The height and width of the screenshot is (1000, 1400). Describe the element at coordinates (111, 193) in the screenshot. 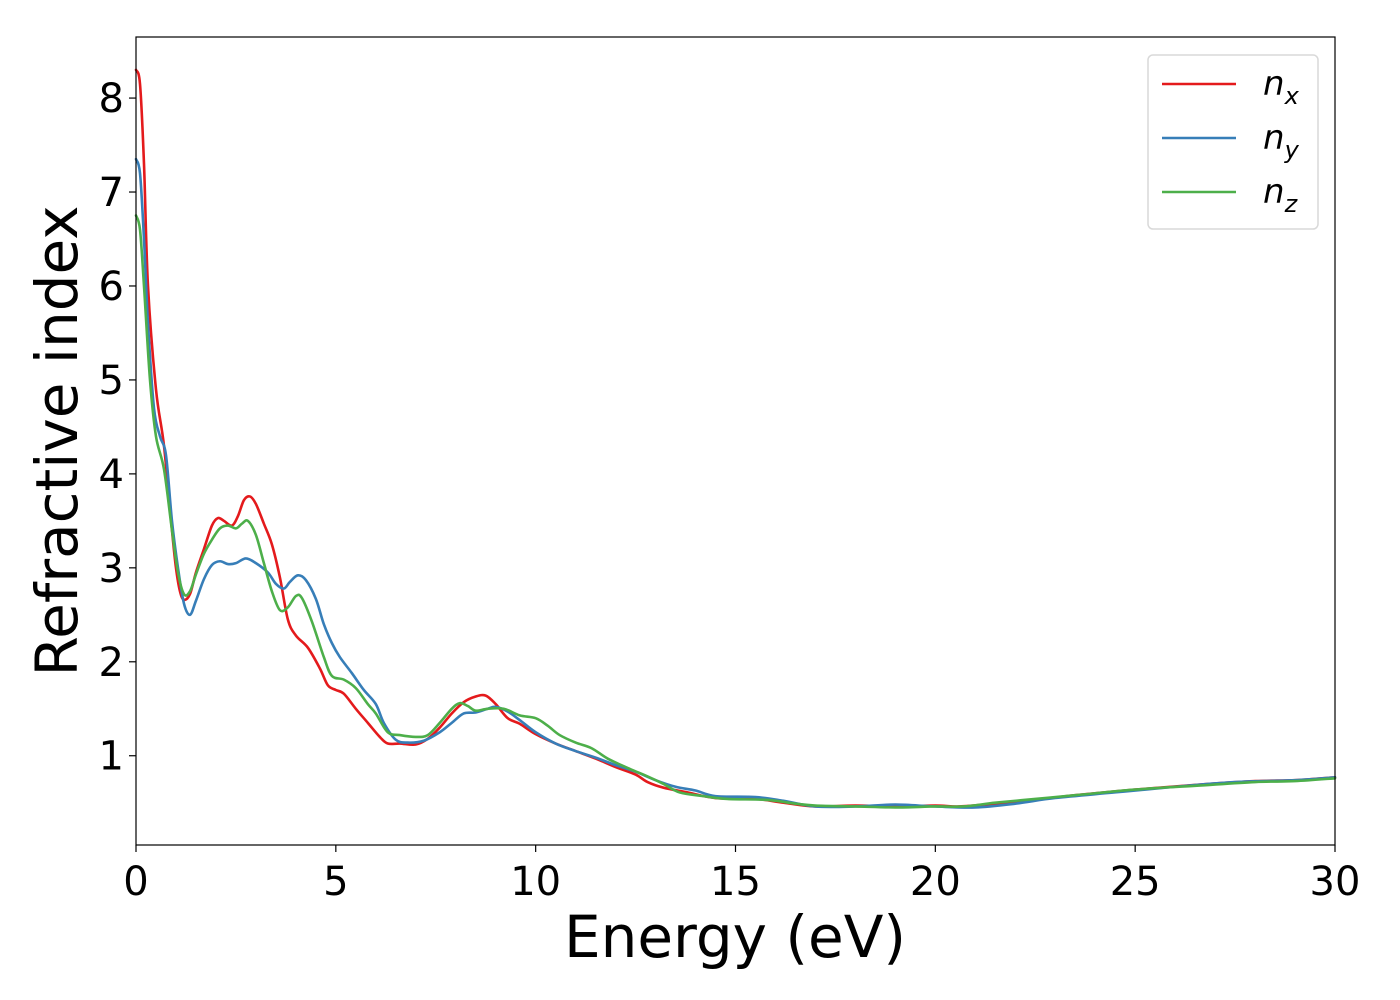

I see `y-tick-label: 7` at that location.